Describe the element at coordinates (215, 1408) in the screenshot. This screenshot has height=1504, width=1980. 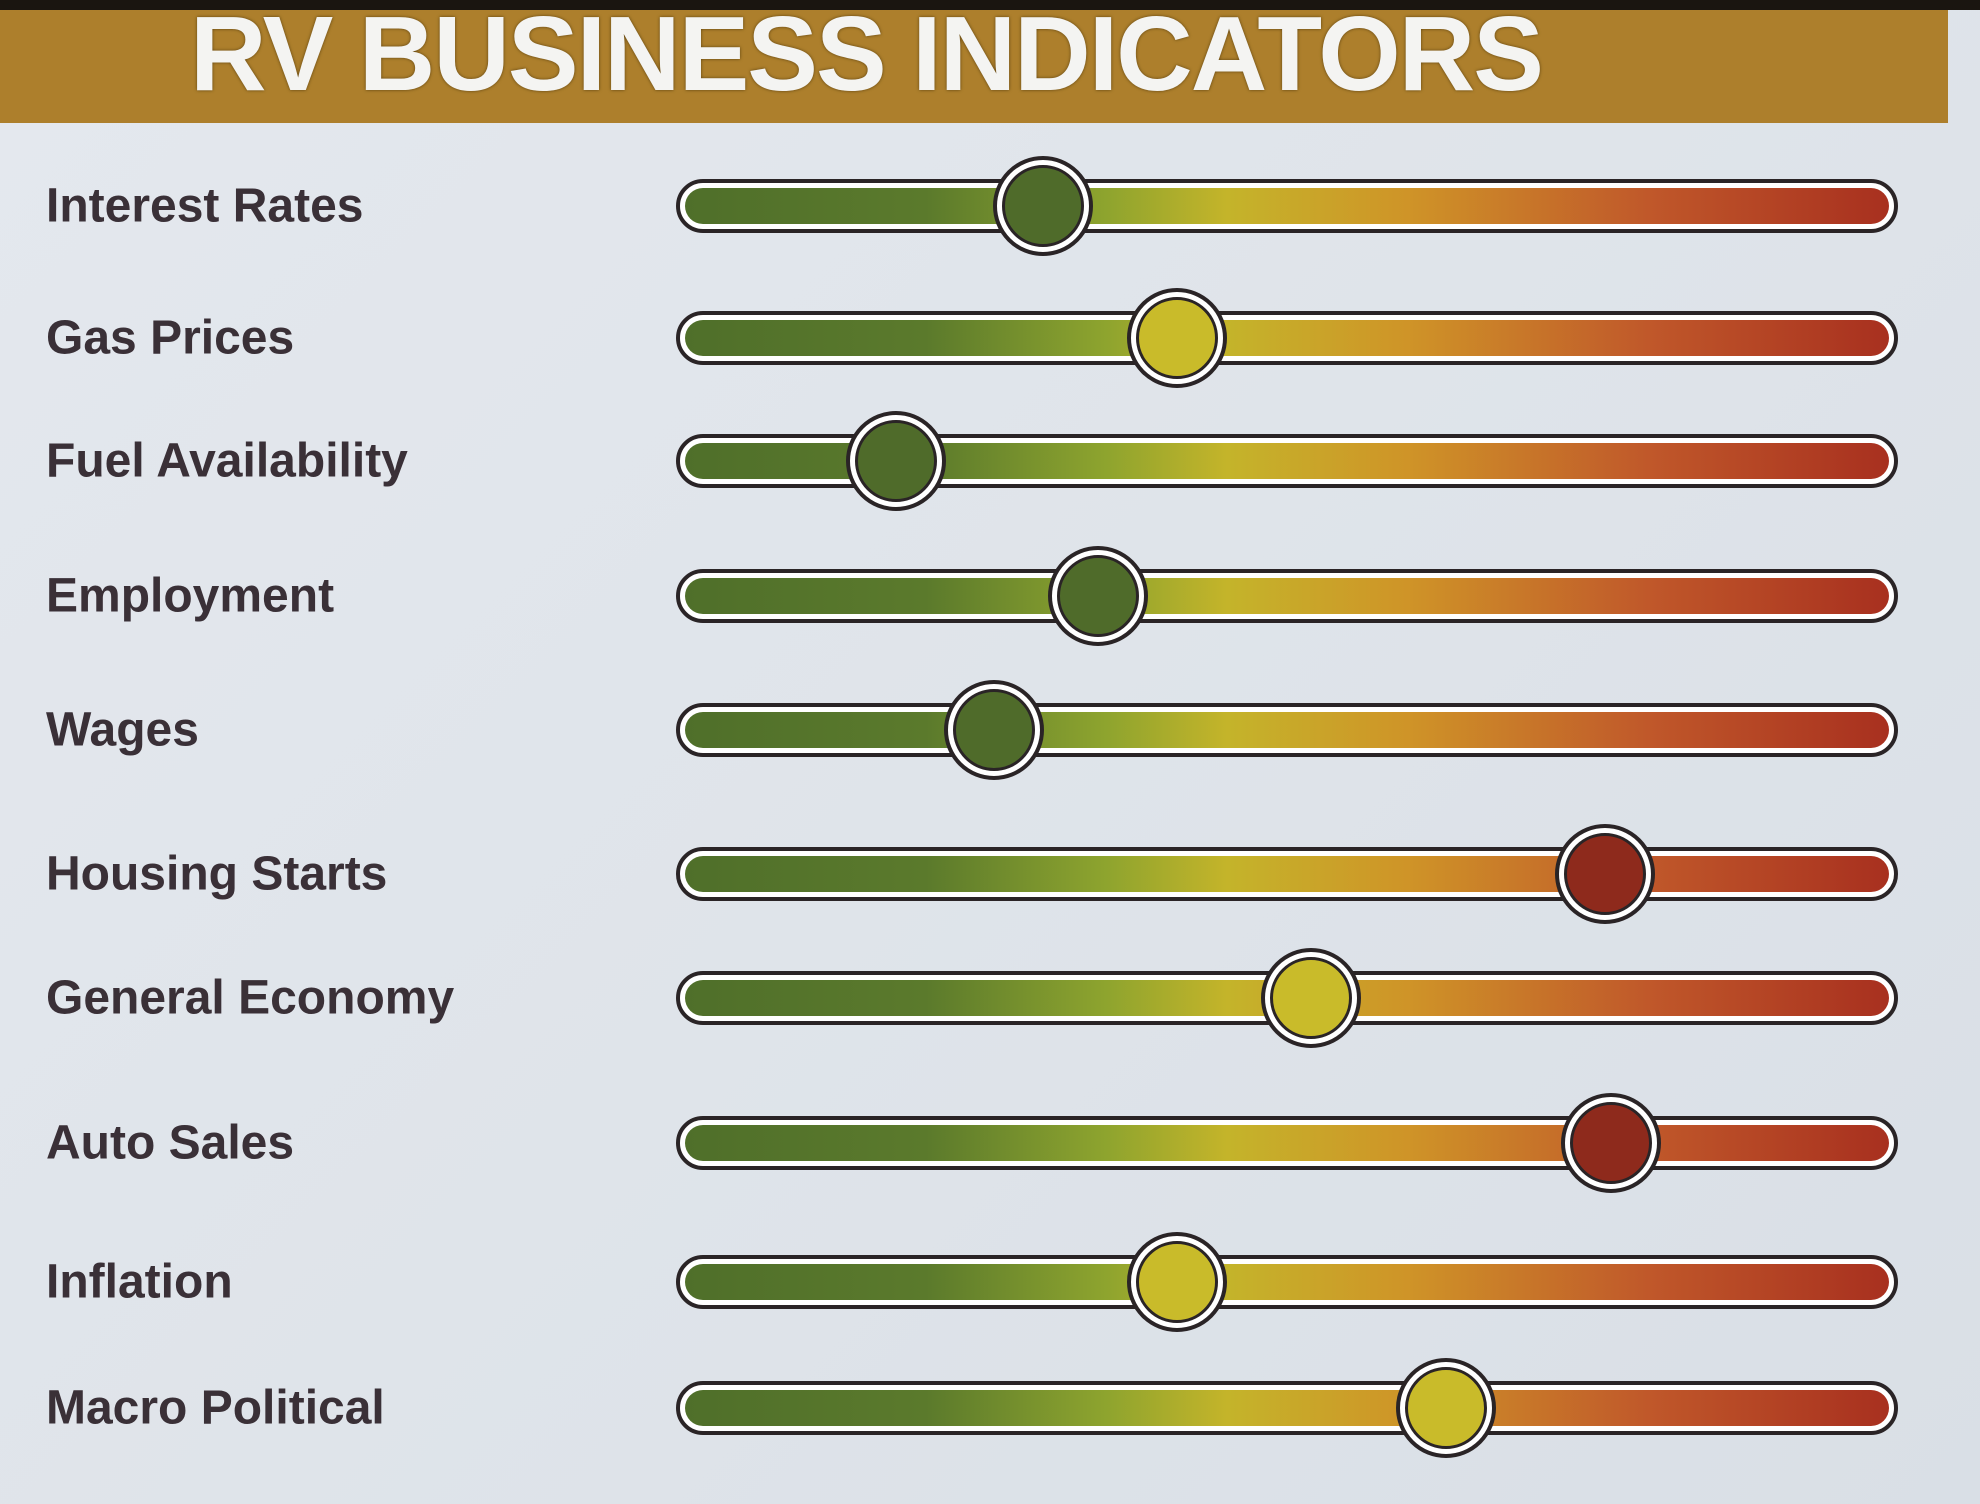
I see `indicator-label: Macro Political` at that location.